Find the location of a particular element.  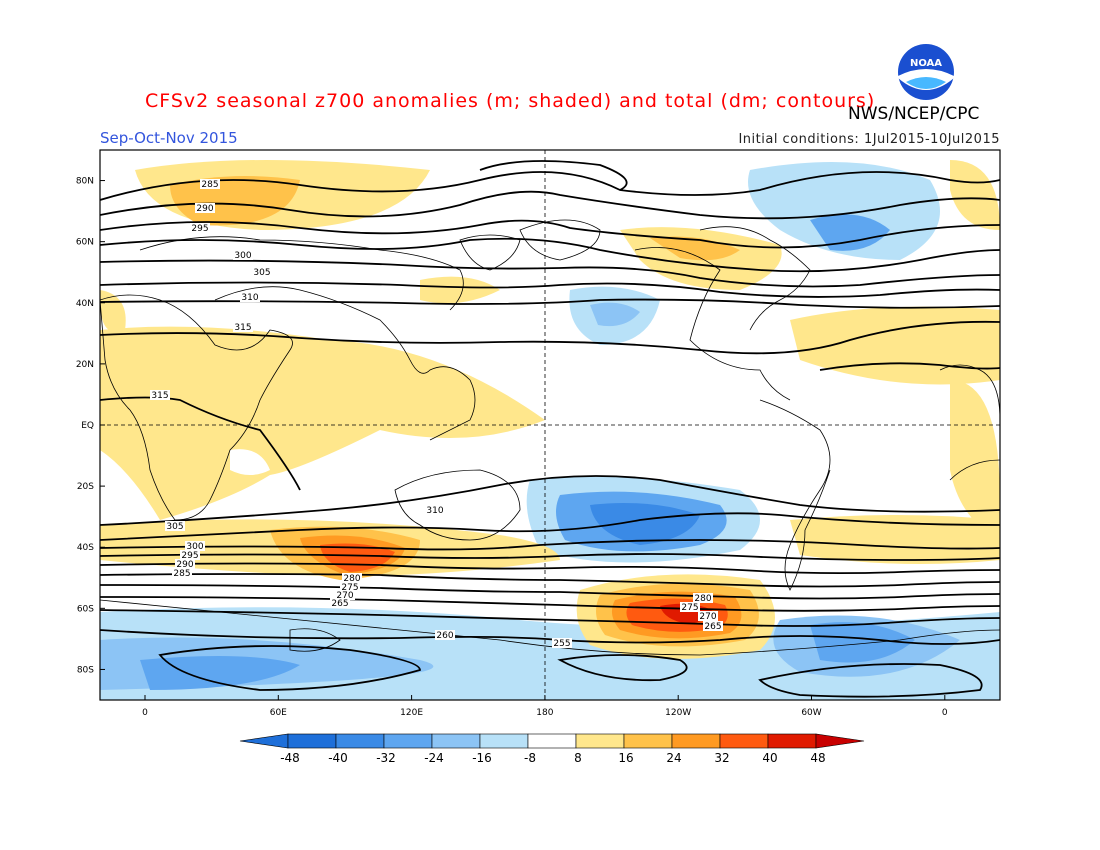

colorbar-label: 24 is located at coordinates (673, 758).